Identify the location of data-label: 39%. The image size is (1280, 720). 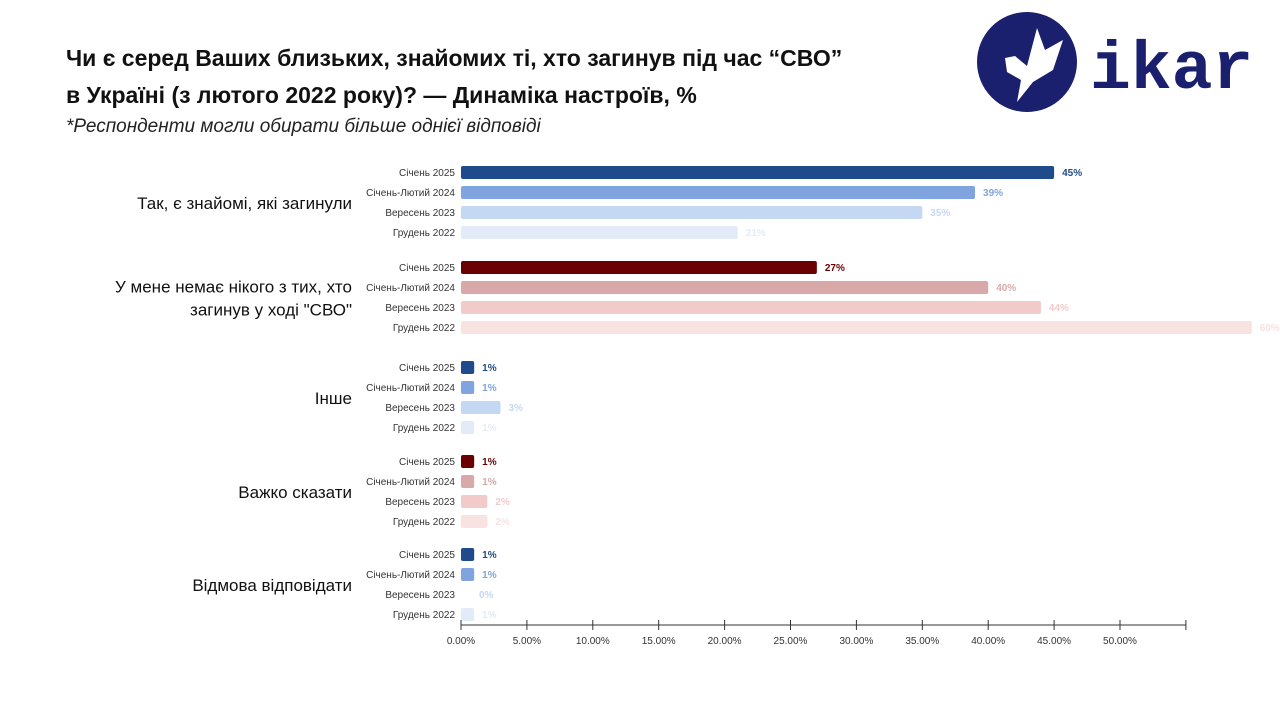
(993, 193).